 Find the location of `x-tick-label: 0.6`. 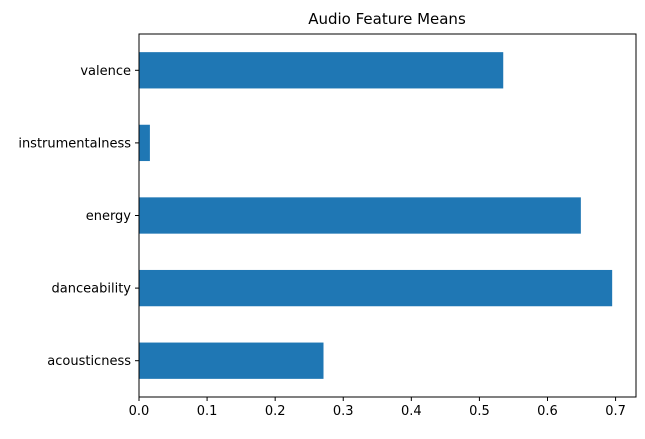

x-tick-label: 0.6 is located at coordinates (547, 411).